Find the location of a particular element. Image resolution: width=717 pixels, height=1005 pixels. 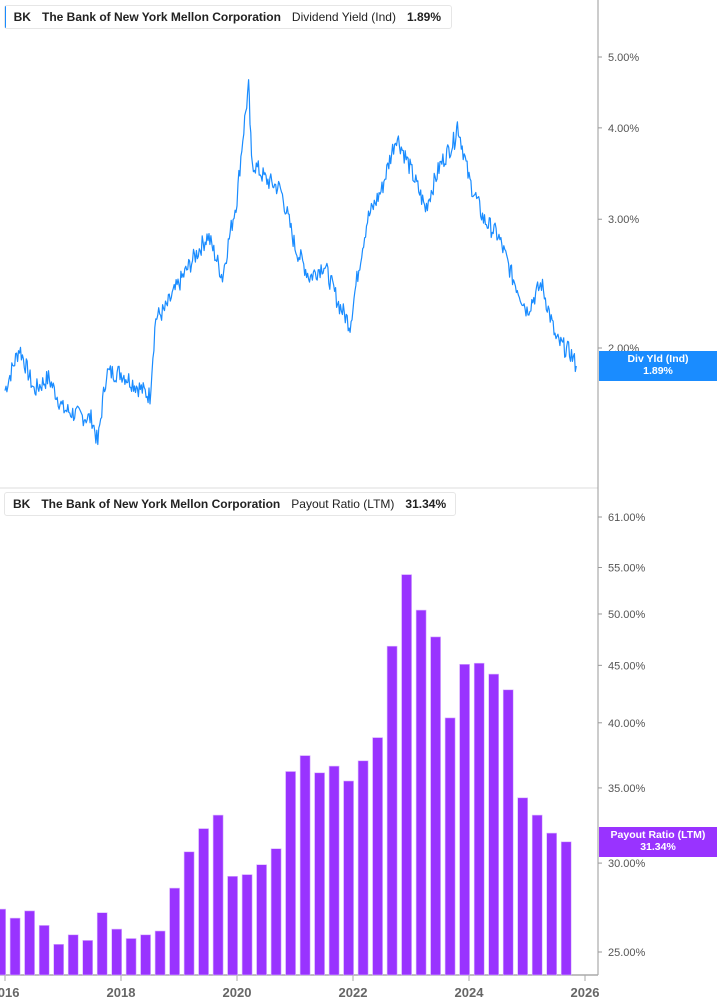

flag-value: 31.34% is located at coordinates (658, 847).